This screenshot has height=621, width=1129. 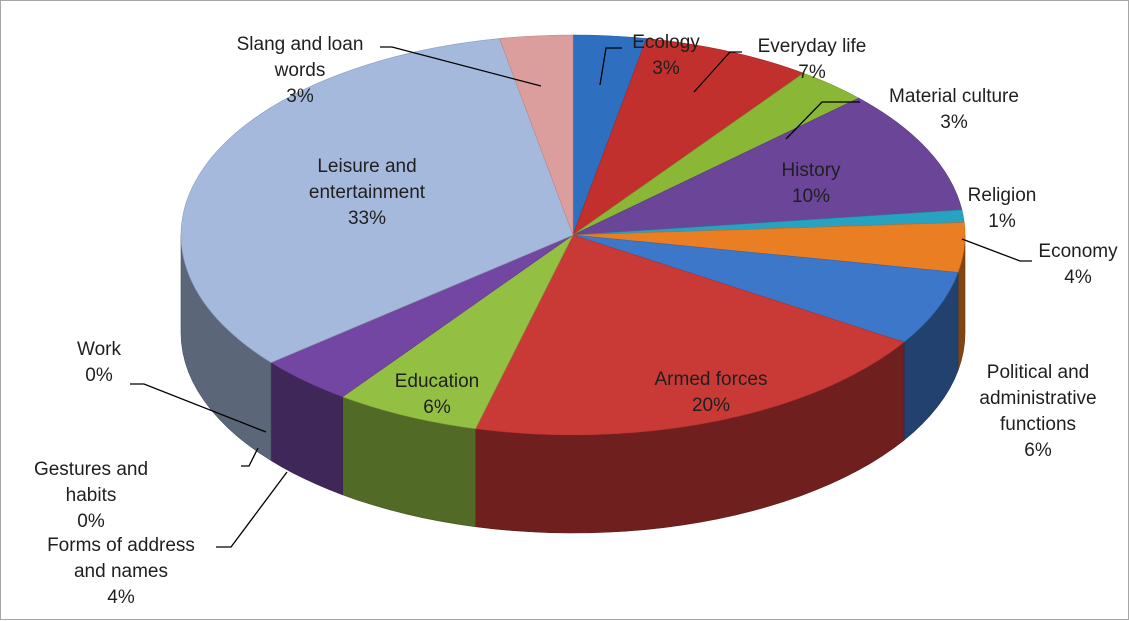 I want to click on slice-percent-education: 6%, so click(x=437, y=407).